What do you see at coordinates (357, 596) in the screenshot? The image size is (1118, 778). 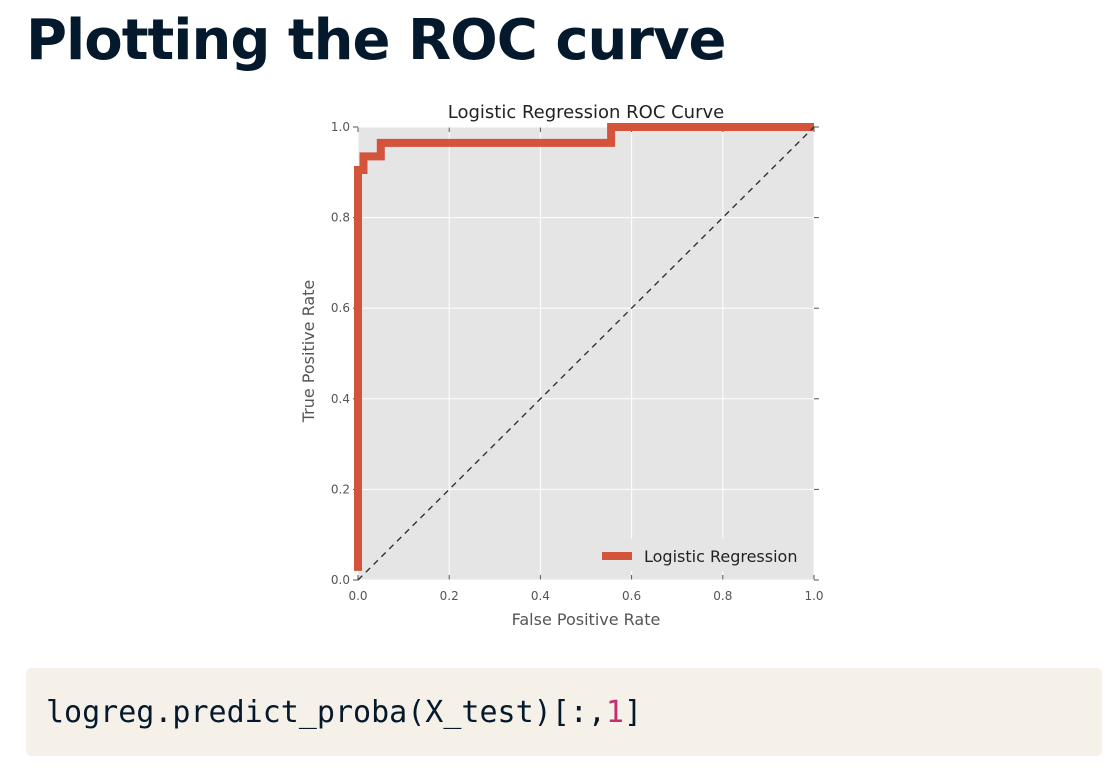 I see `x-tick-label: 0.0` at bounding box center [357, 596].